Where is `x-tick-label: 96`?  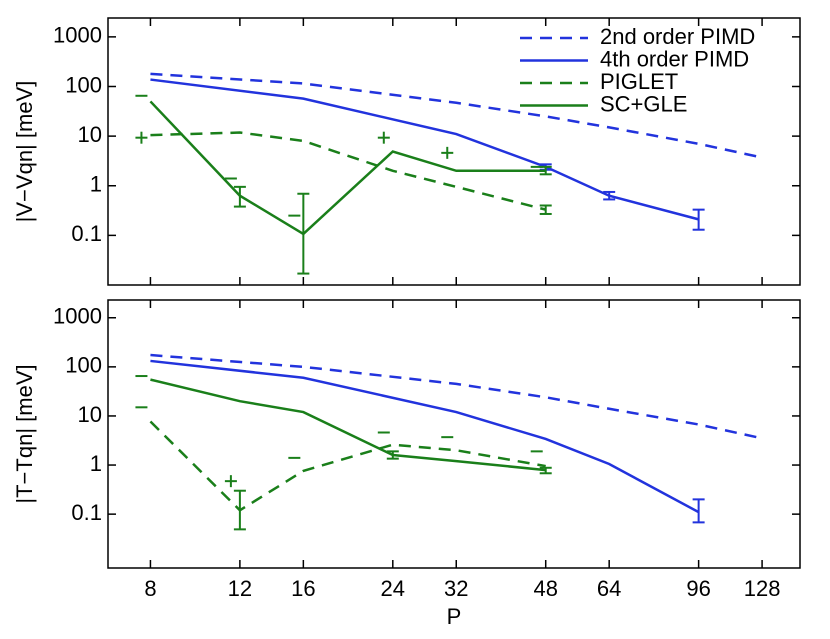
x-tick-label: 96 is located at coordinates (698, 588).